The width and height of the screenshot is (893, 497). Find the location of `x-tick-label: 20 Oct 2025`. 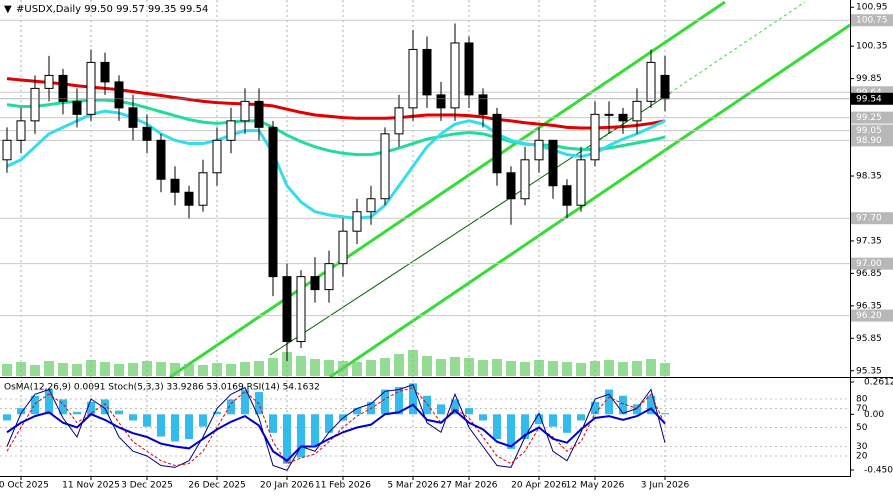

x-tick-label: 20 Oct 2025 is located at coordinates (24, 486).